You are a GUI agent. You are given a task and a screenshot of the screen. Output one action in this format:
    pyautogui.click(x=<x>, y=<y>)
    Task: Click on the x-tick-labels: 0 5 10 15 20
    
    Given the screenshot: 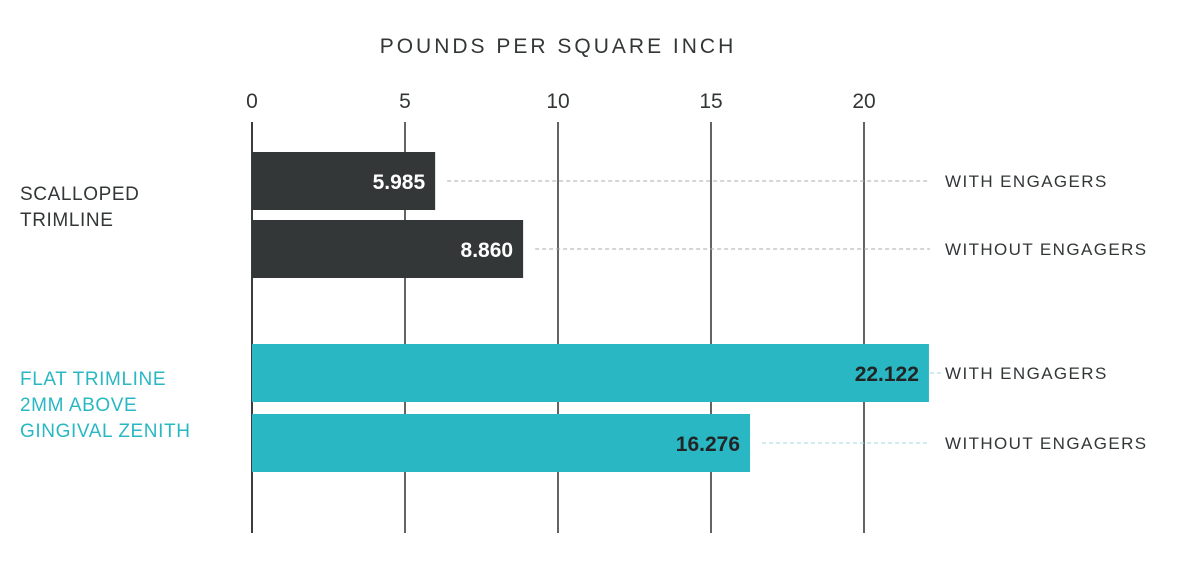 What is the action you would take?
    pyautogui.click(x=561, y=101)
    